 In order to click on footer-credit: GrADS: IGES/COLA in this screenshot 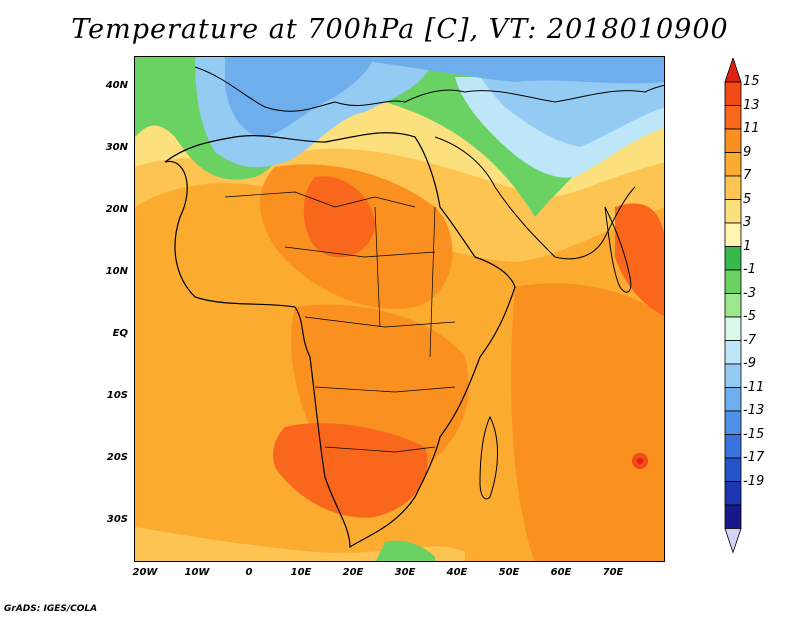, I will do `click(51, 609)`.